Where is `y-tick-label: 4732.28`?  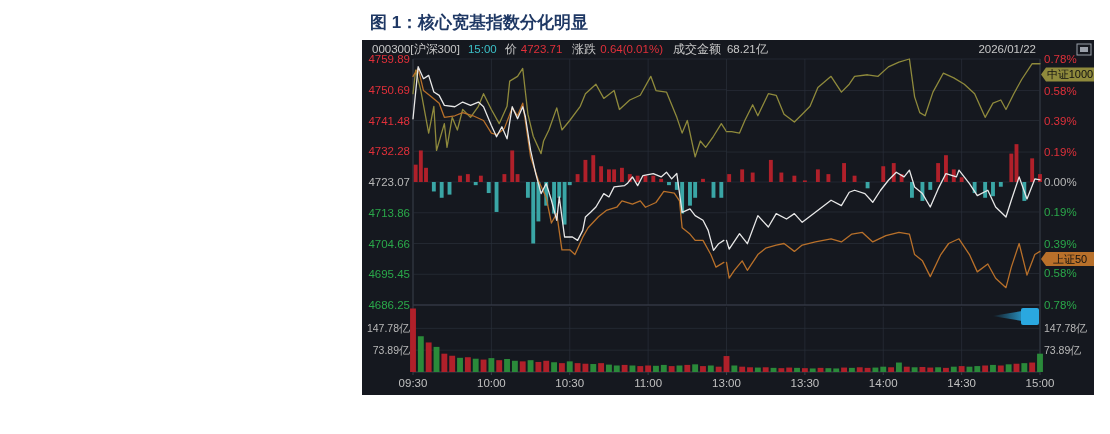
y-tick-label: 4732.28 is located at coordinates (389, 151).